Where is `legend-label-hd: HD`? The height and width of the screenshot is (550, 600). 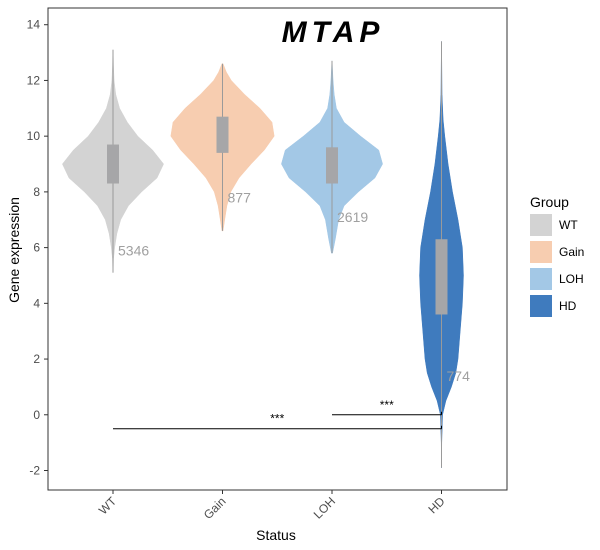 legend-label-hd: HD is located at coordinates (568, 306).